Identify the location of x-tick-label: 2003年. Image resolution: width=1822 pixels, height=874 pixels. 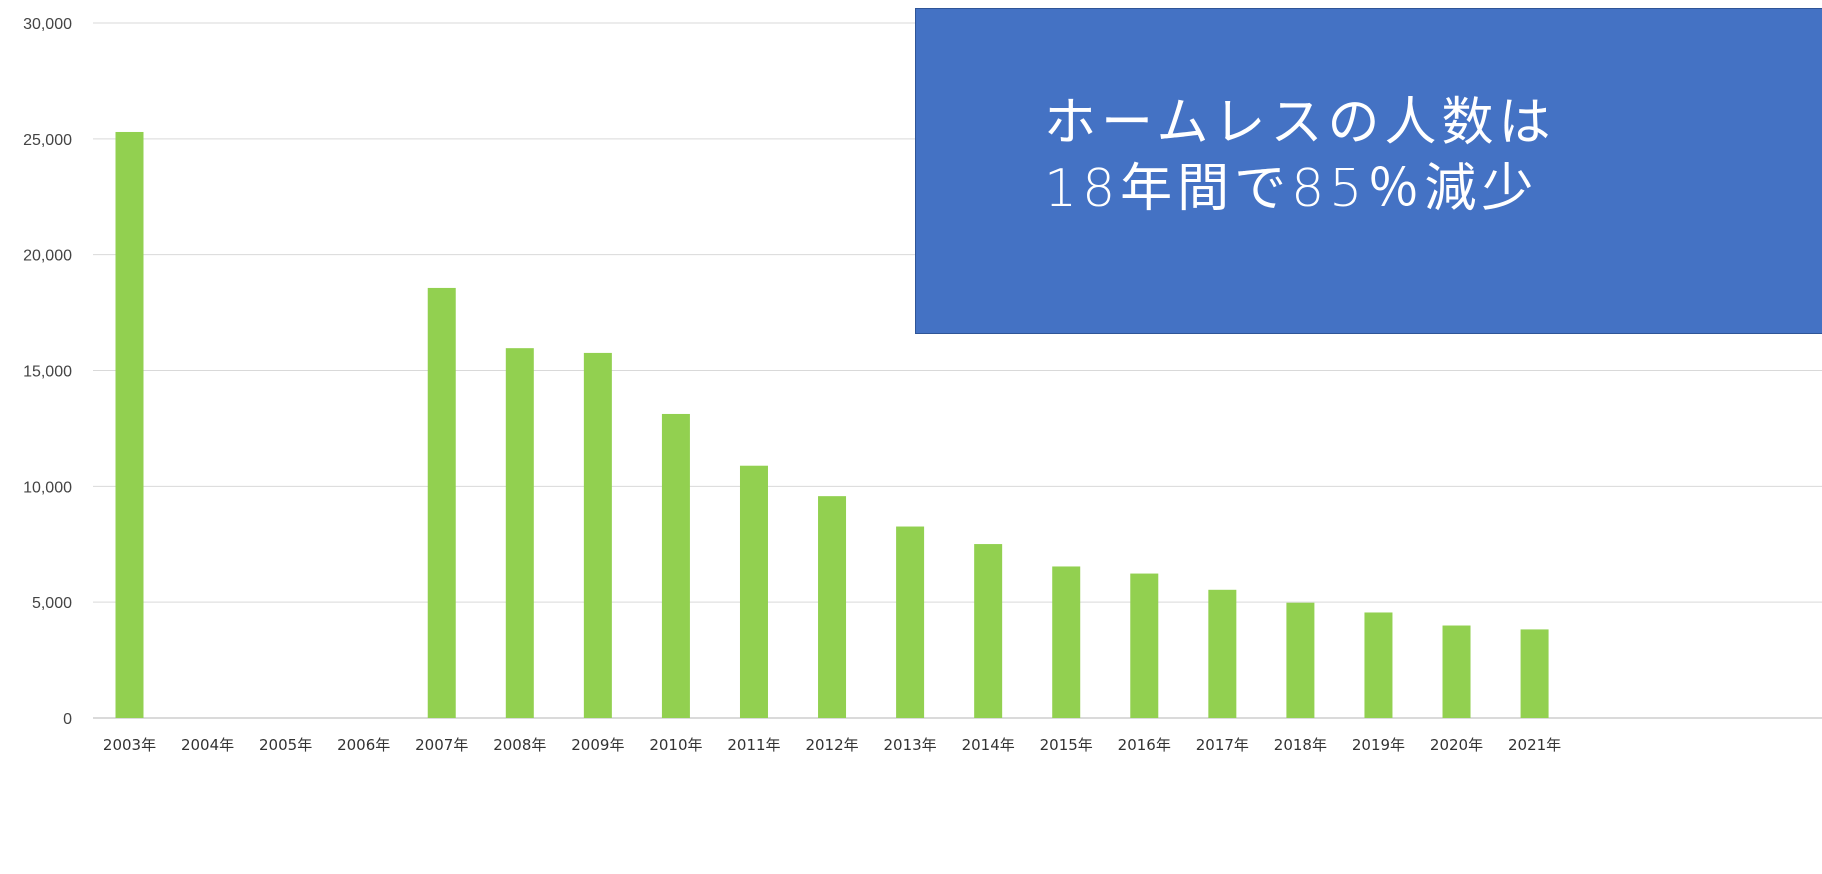
(129, 745).